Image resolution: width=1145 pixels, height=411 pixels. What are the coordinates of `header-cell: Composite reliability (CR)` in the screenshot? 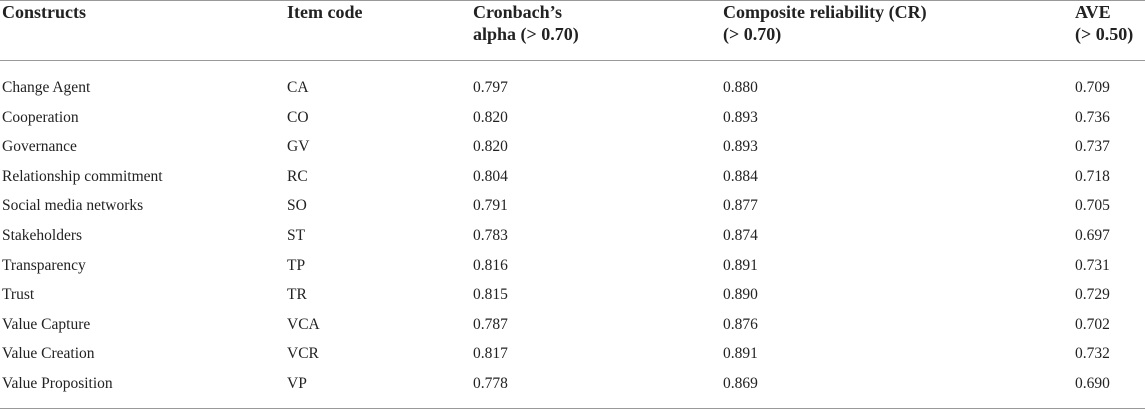 It's located at (825, 12).